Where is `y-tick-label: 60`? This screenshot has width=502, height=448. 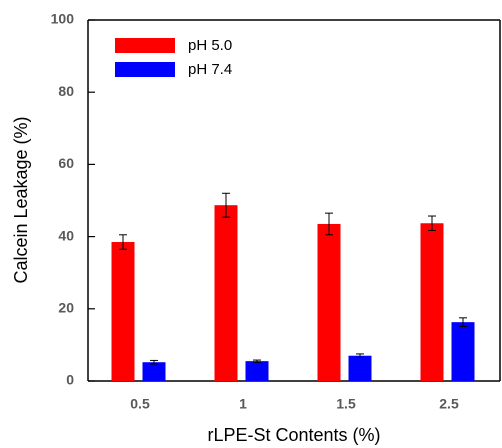 y-tick-label: 60 is located at coordinates (66, 163).